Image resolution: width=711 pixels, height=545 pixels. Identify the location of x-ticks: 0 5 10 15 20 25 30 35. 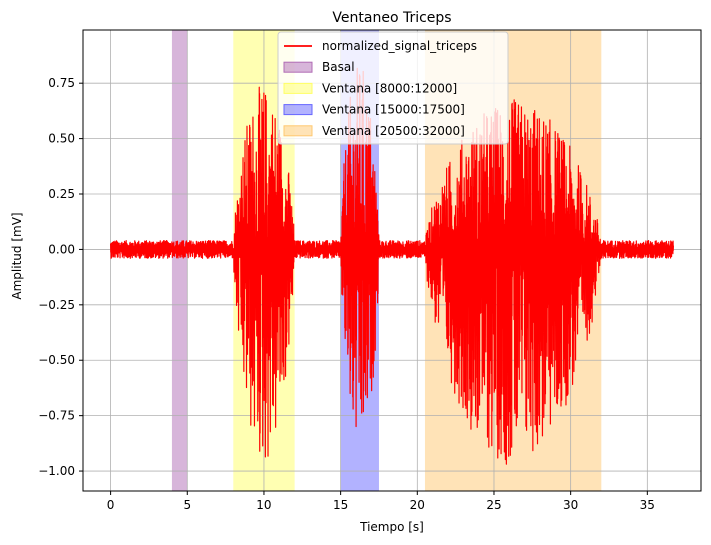
(381, 501).